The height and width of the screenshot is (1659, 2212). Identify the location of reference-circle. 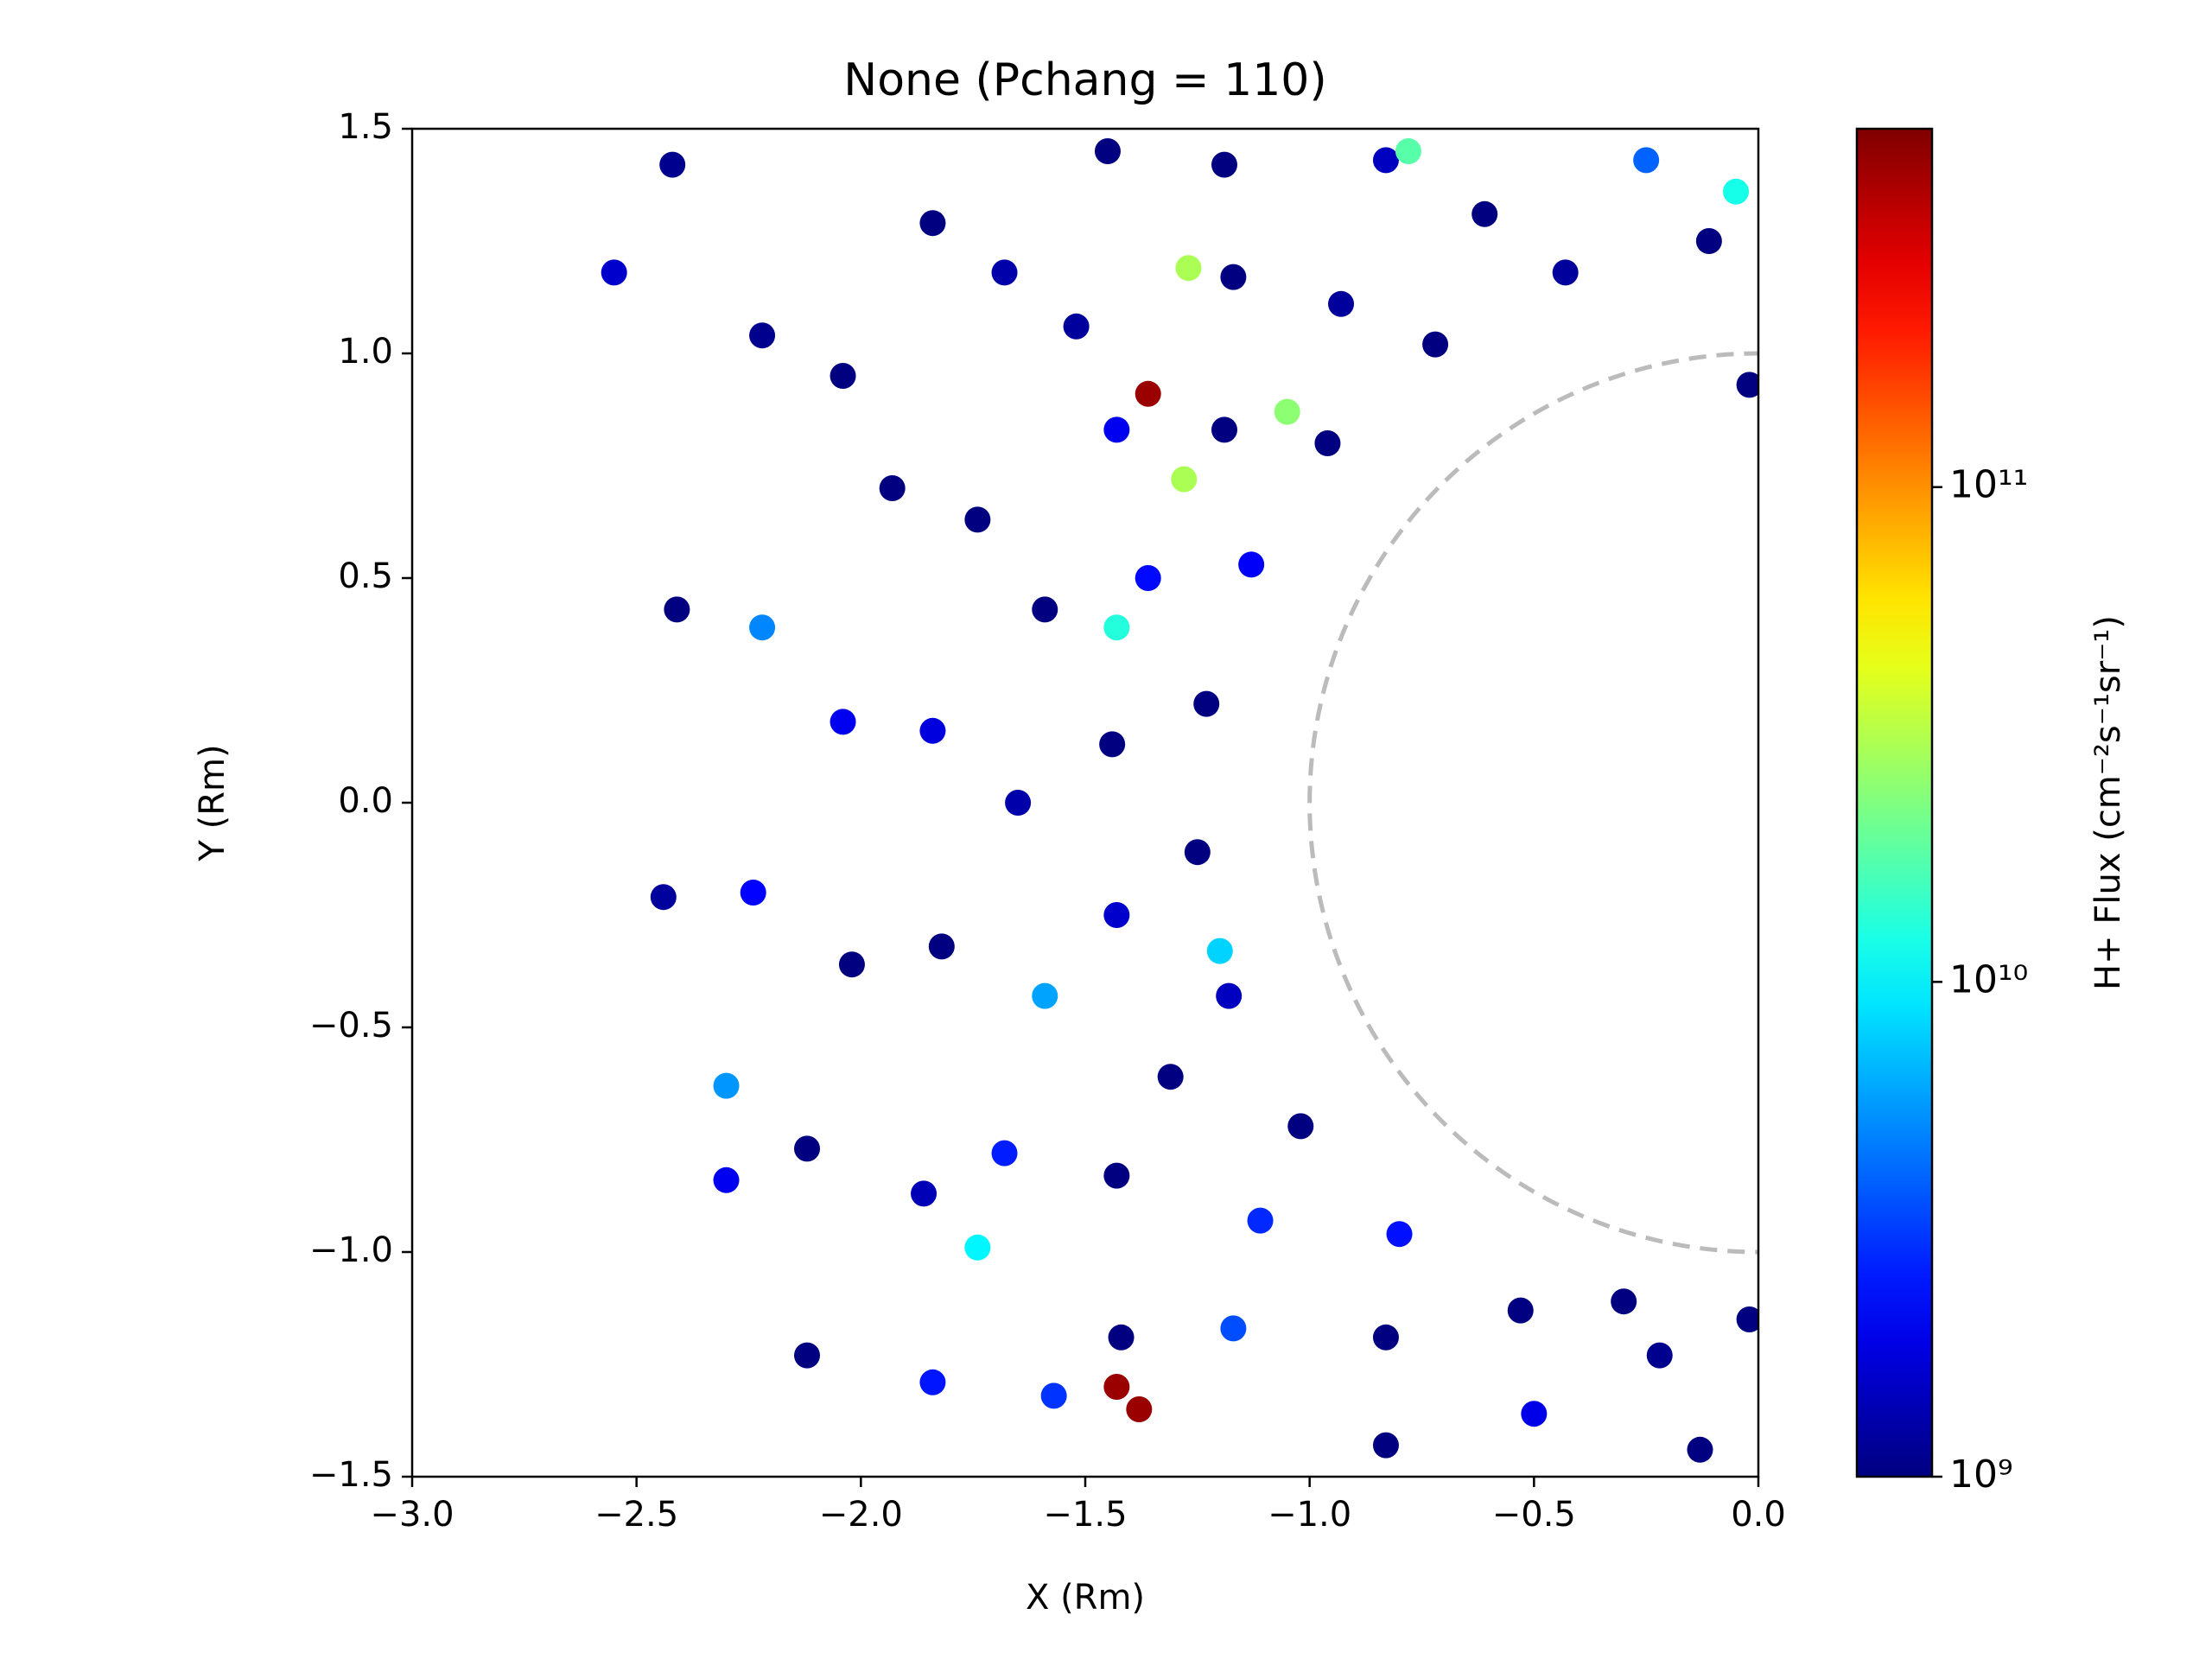
(1532, 803).